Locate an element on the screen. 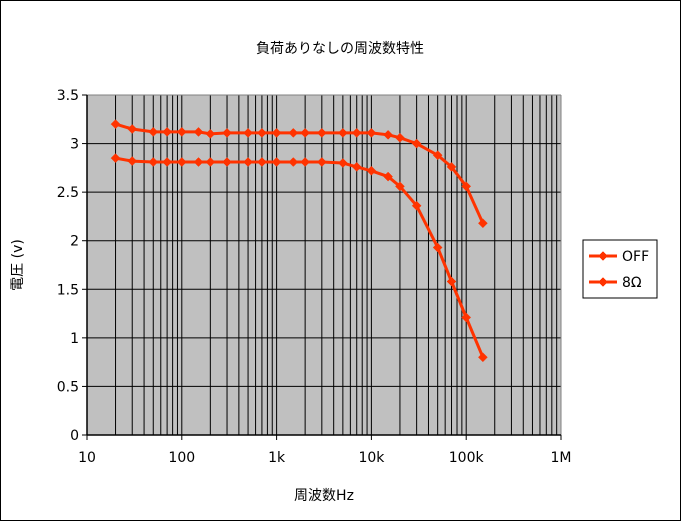  legend-label: 8Ω is located at coordinates (632, 283).